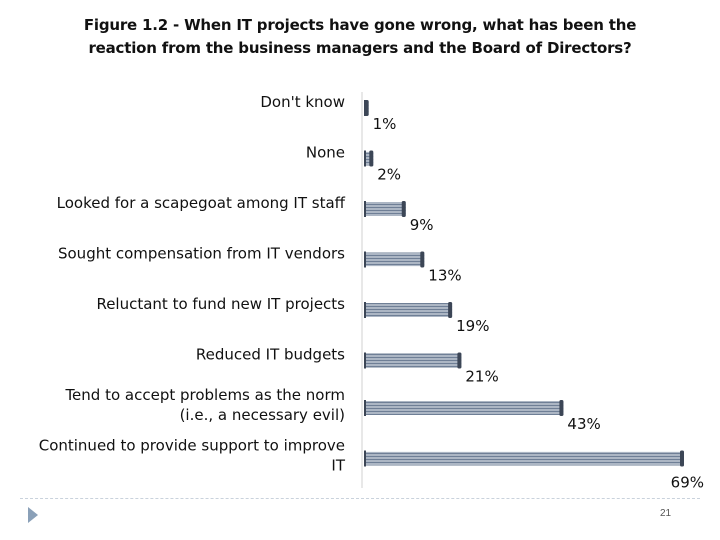  What do you see at coordinates (338, 466) in the screenshot?
I see `category-label: IT` at bounding box center [338, 466].